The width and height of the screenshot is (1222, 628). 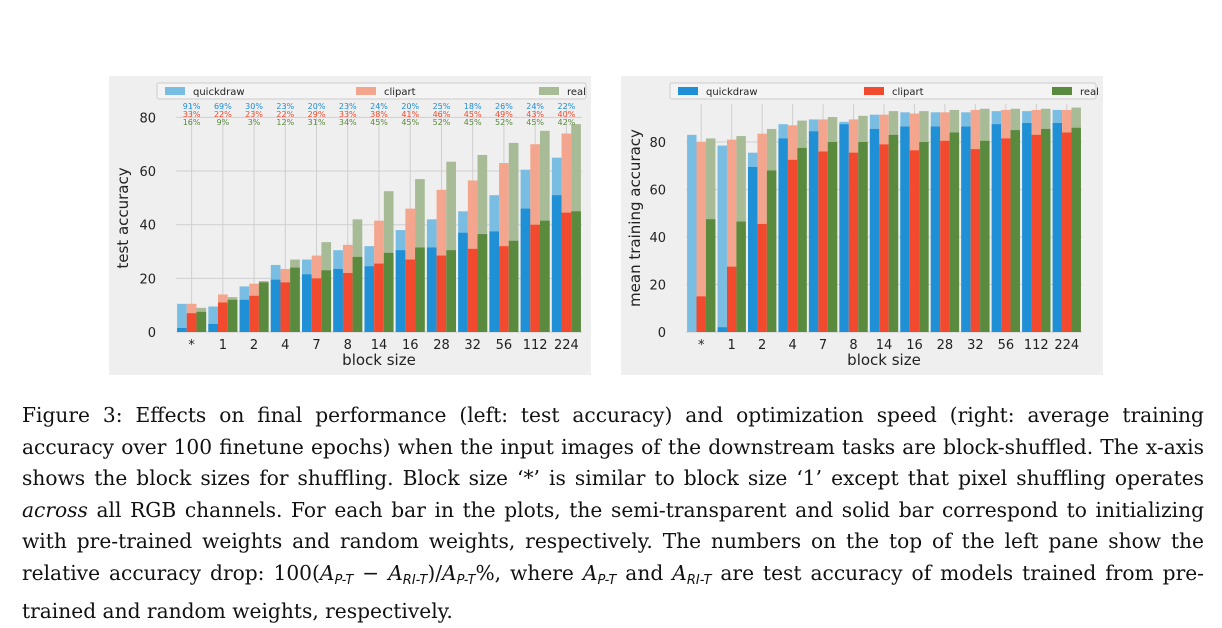 What do you see at coordinates (701, 345) in the screenshot?
I see `x-tick-label: *` at bounding box center [701, 345].